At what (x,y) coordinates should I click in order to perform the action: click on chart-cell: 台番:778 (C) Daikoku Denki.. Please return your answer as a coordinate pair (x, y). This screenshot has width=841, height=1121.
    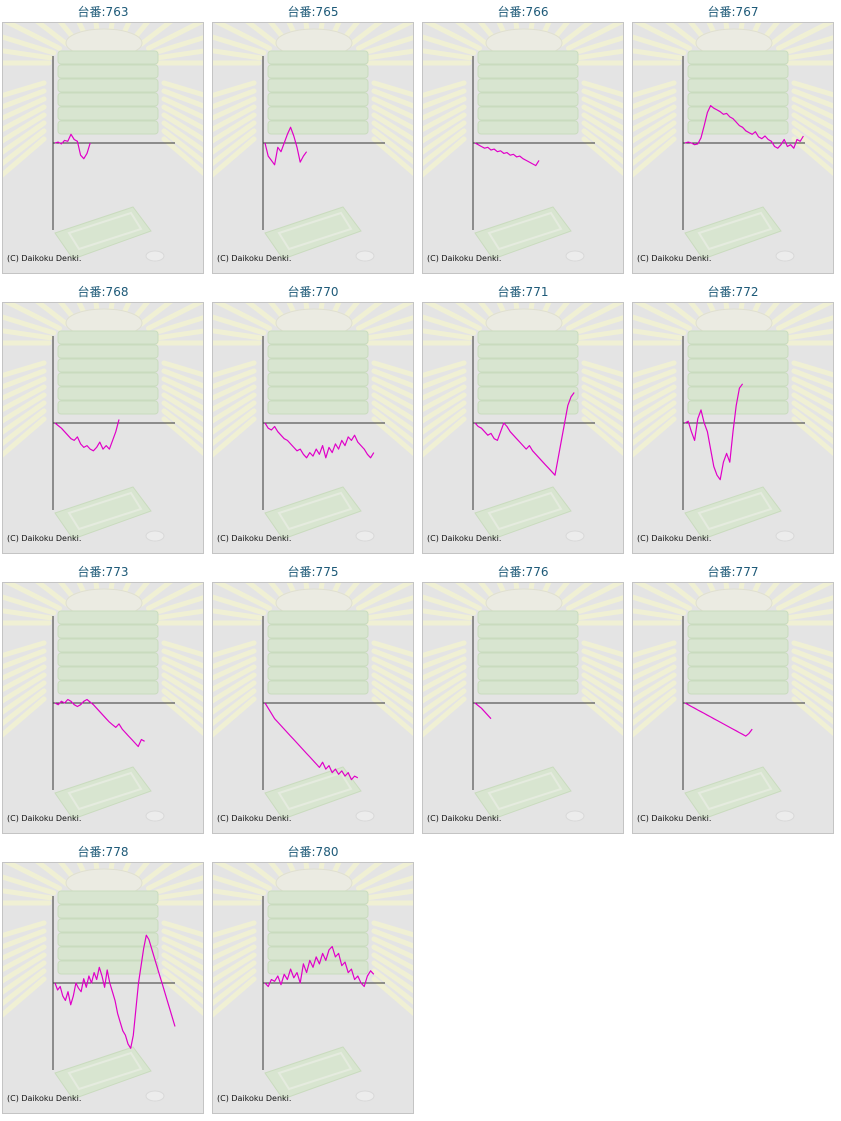
    Looking at the image, I should click on (103, 977).